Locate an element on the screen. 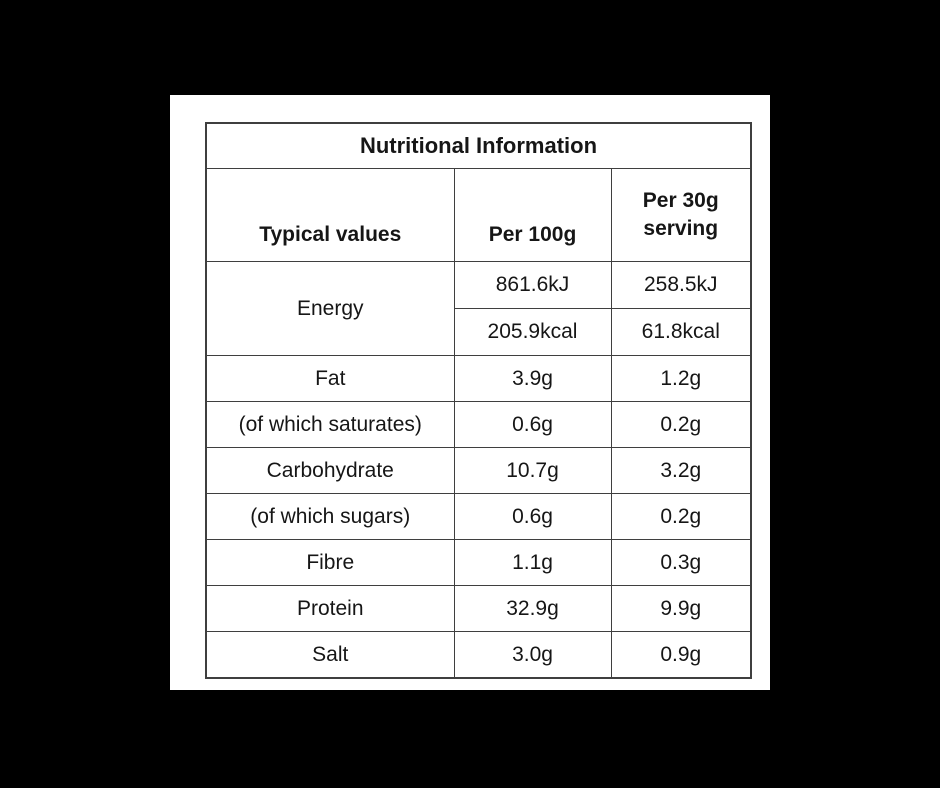  row-fibre: Fibre 1.1g 0.3g is located at coordinates (478, 562).